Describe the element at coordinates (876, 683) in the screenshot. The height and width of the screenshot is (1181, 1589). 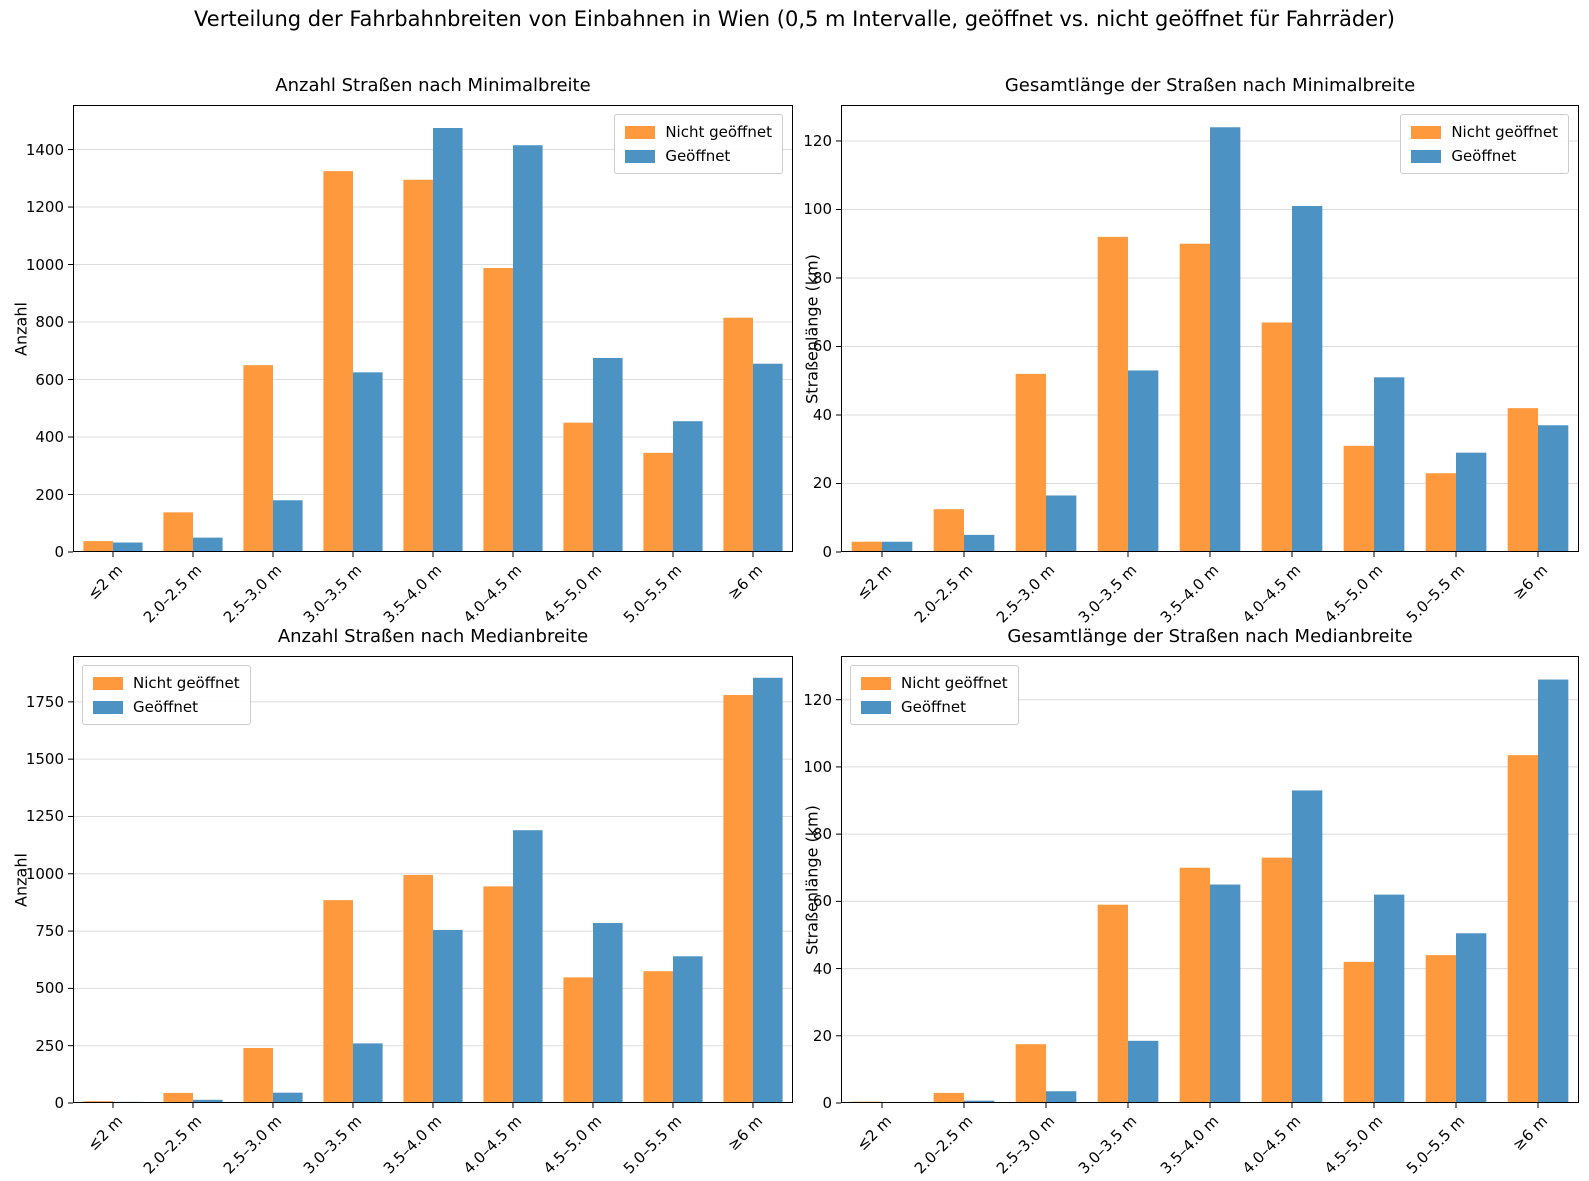
I see `legend-swatch-nicht-geoeffnet` at that location.